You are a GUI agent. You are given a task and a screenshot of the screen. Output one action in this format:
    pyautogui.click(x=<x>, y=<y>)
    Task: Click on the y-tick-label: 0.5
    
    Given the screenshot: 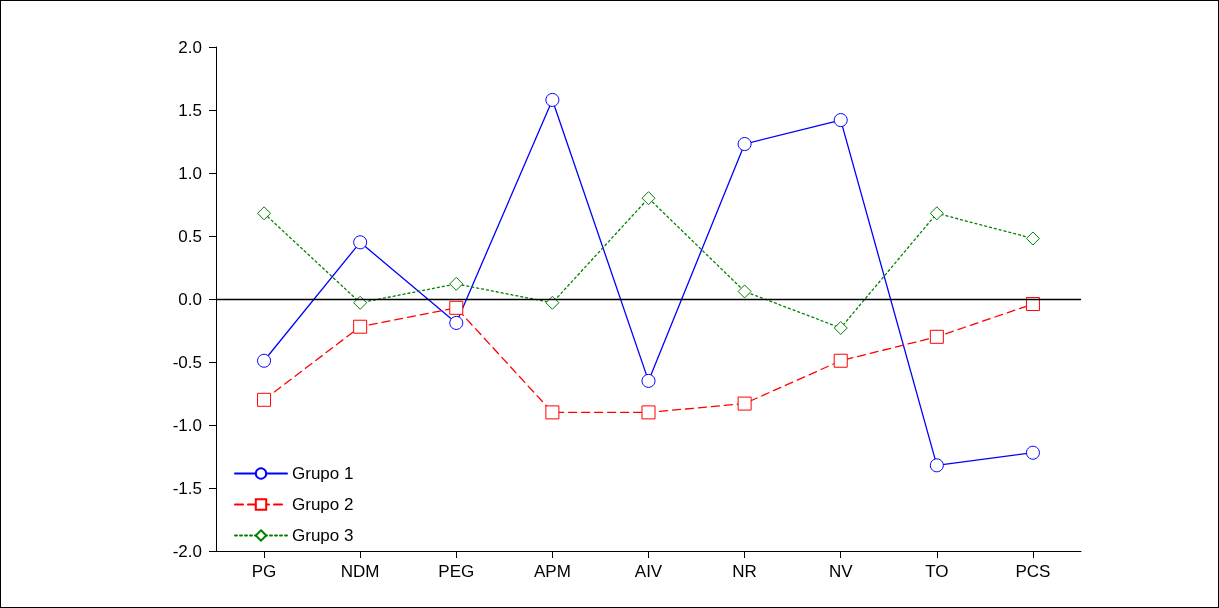 What is the action you would take?
    pyautogui.click(x=190, y=236)
    